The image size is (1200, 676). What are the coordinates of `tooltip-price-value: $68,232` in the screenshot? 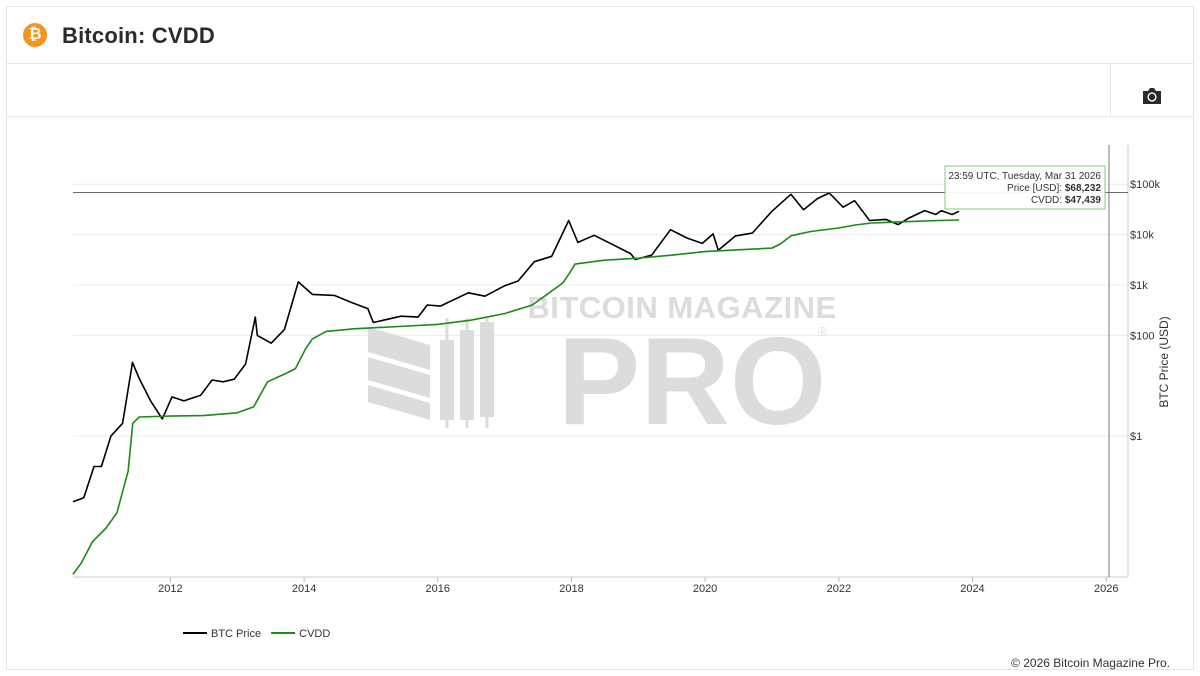 It's located at (1083, 188).